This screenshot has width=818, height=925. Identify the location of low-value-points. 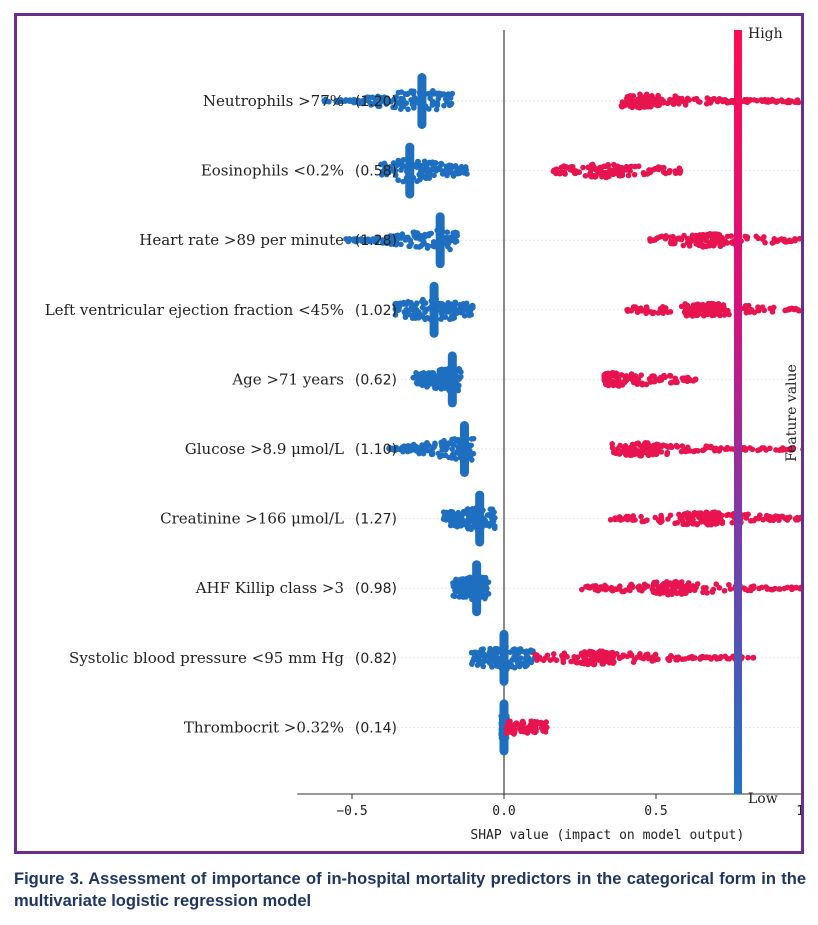
(502, 657).